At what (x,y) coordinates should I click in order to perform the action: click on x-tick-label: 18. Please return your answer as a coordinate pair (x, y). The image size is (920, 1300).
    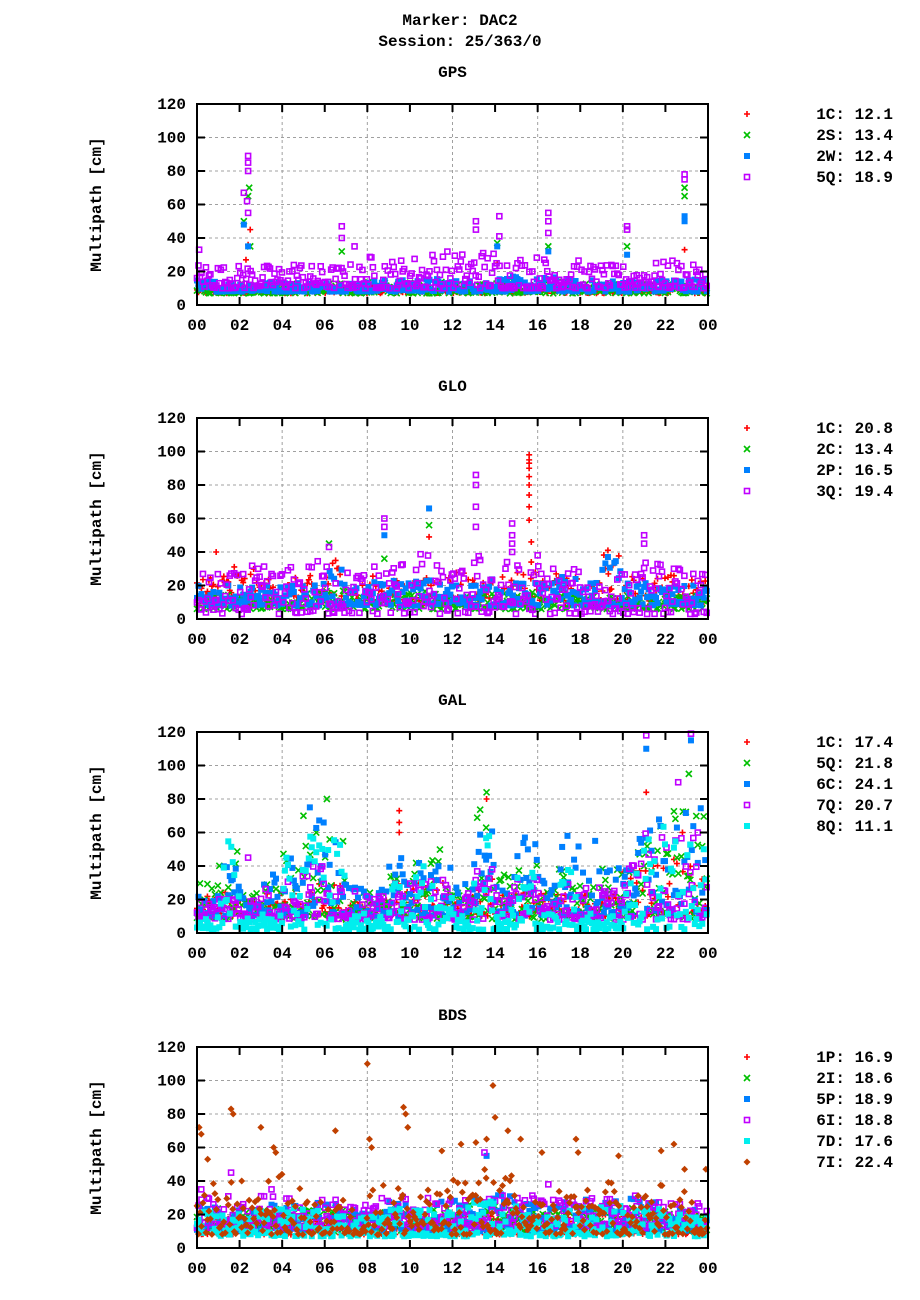
    Looking at the image, I should click on (580, 640).